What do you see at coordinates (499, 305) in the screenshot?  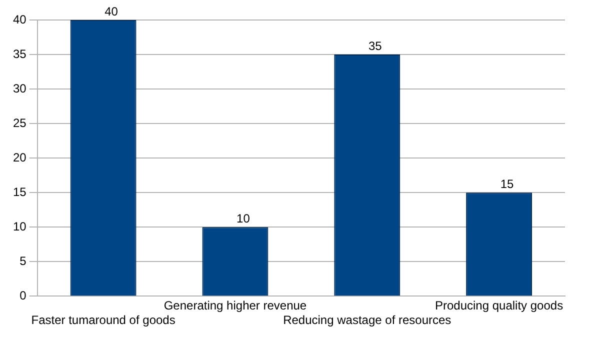 I see `x-tick-label: Producing quality goods` at bounding box center [499, 305].